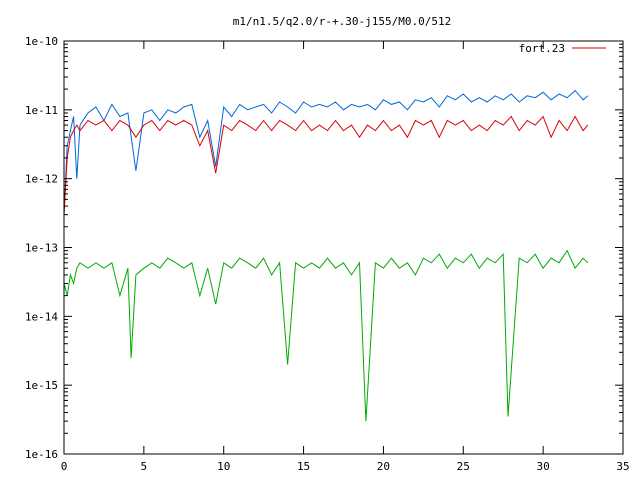 This screenshot has width=640, height=480. I want to click on x-tick-label: 20, so click(383, 466).